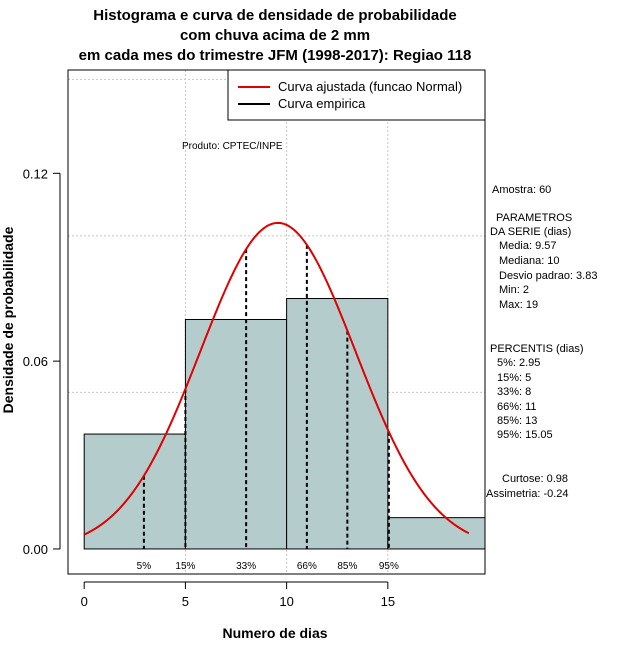 The height and width of the screenshot is (660, 640). Describe the element at coordinates (521, 190) in the screenshot. I see `stat-amostra: Amostra: 60` at that location.